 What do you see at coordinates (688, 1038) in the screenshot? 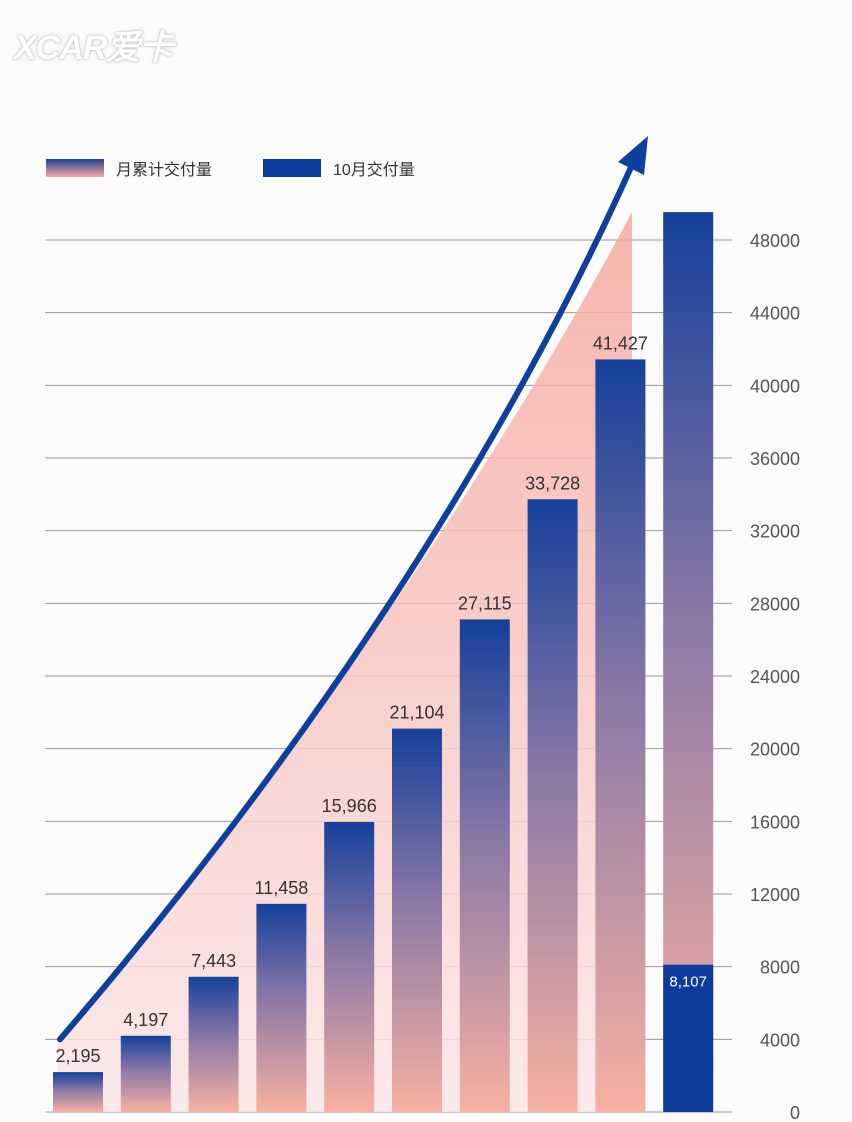
I see `bar-october` at bounding box center [688, 1038].